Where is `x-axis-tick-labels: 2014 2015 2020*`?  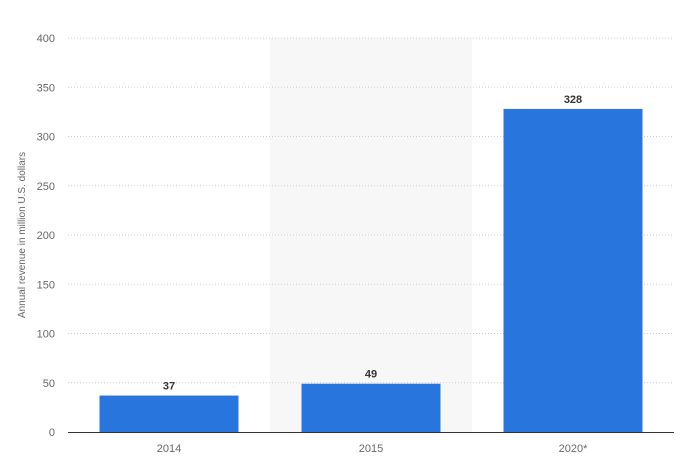 x-axis-tick-labels: 2014 2015 2020* is located at coordinates (372, 449).